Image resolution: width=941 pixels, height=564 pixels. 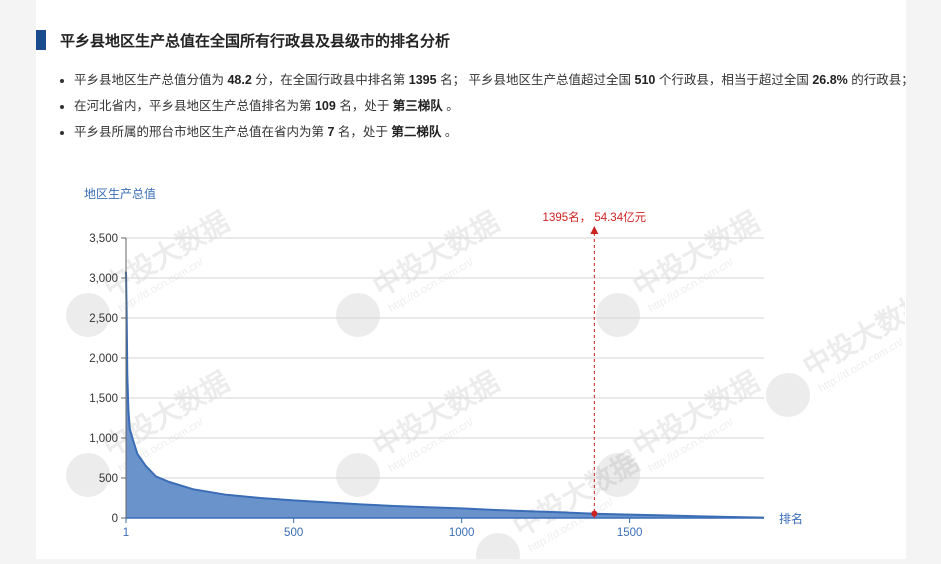 I want to click on highlight-point, so click(x=594, y=513).